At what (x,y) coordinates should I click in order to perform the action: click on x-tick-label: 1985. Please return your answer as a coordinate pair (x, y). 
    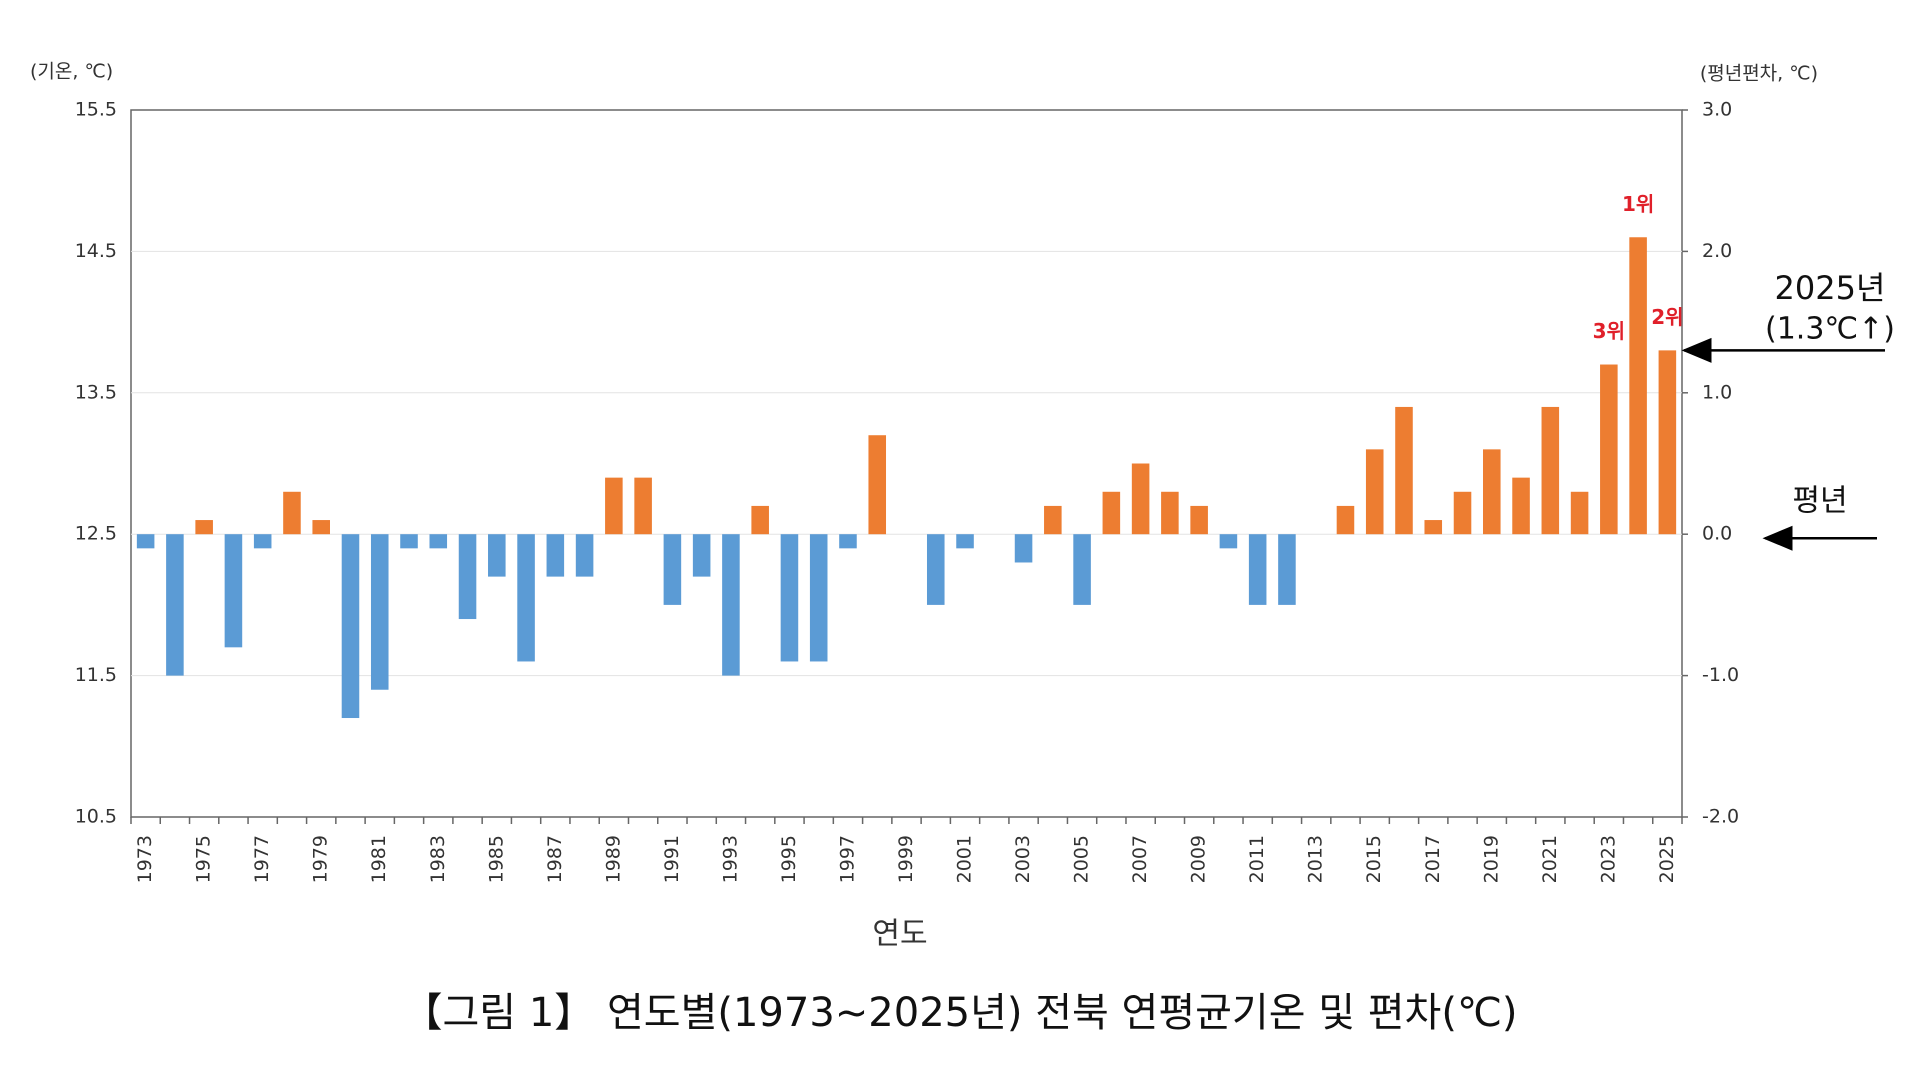
    Looking at the image, I should click on (496, 859).